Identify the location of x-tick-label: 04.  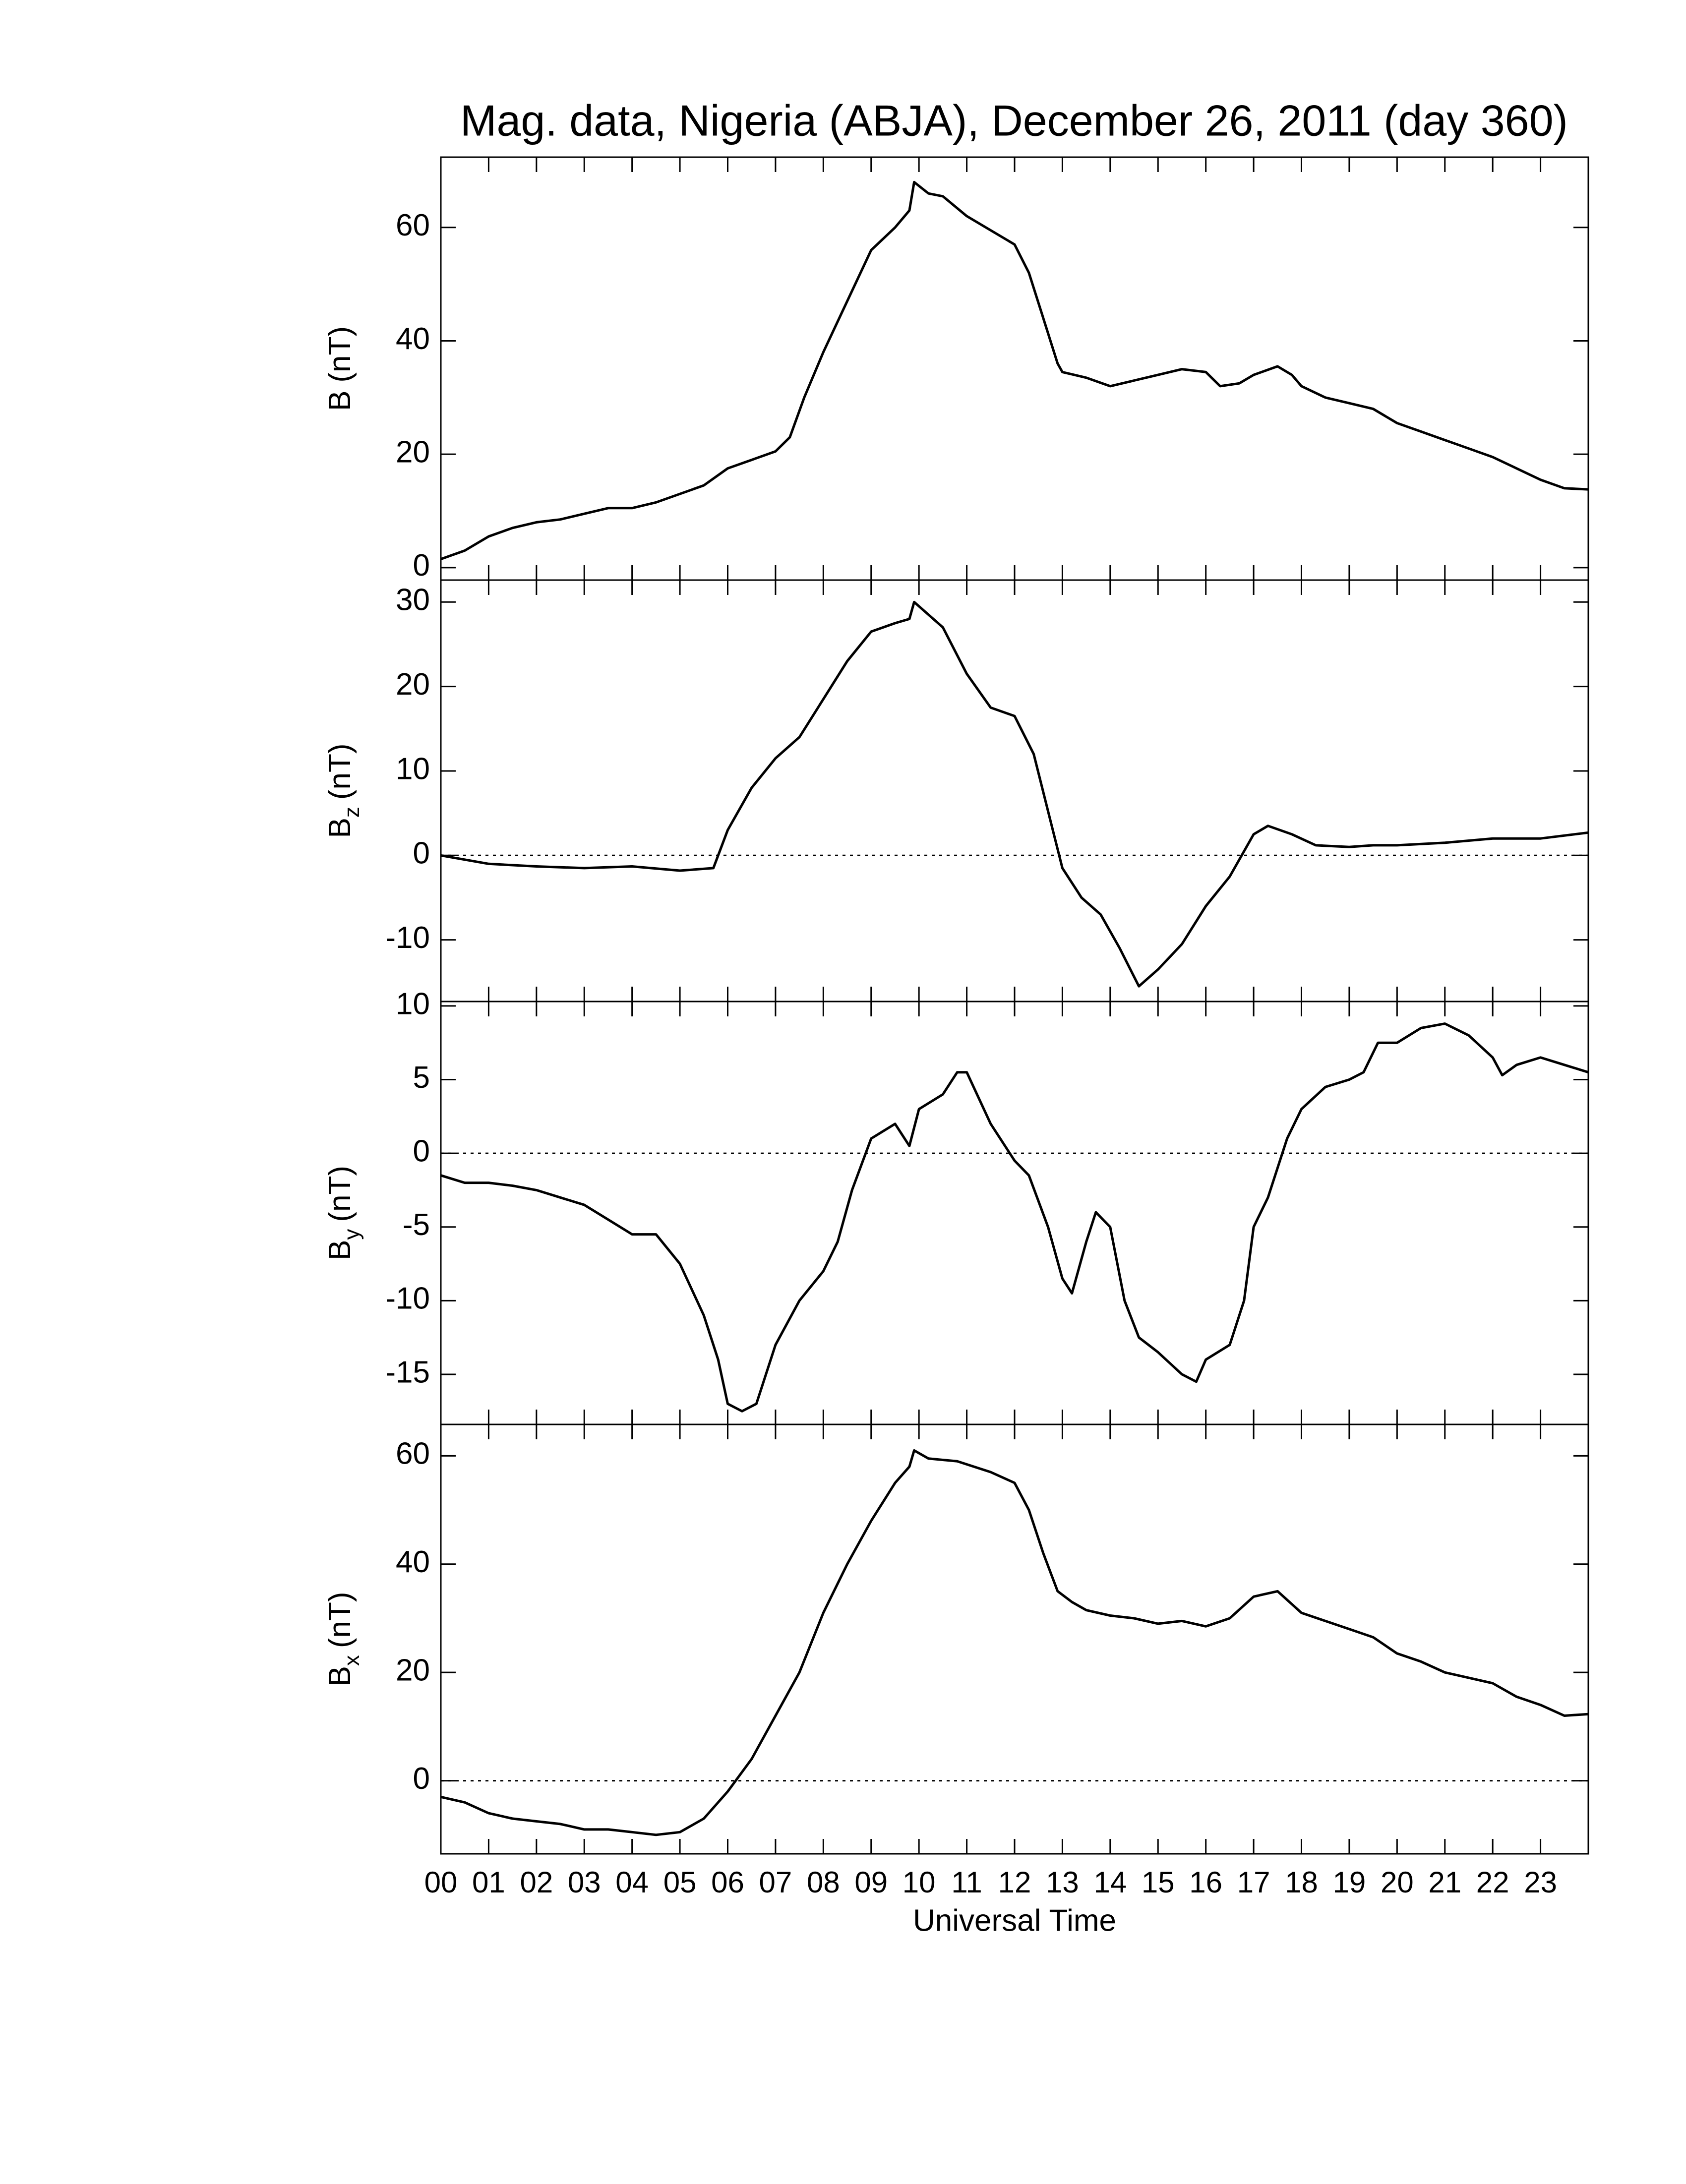
(632, 1882).